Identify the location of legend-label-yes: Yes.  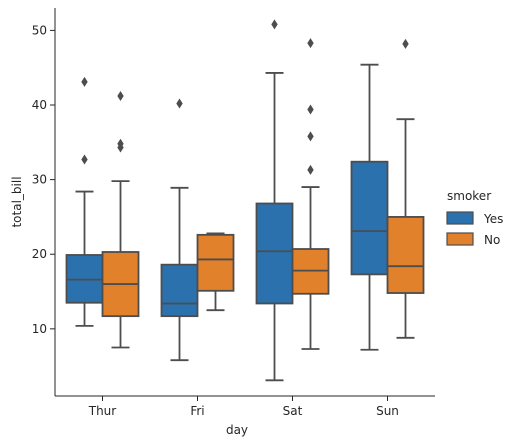
(493, 219).